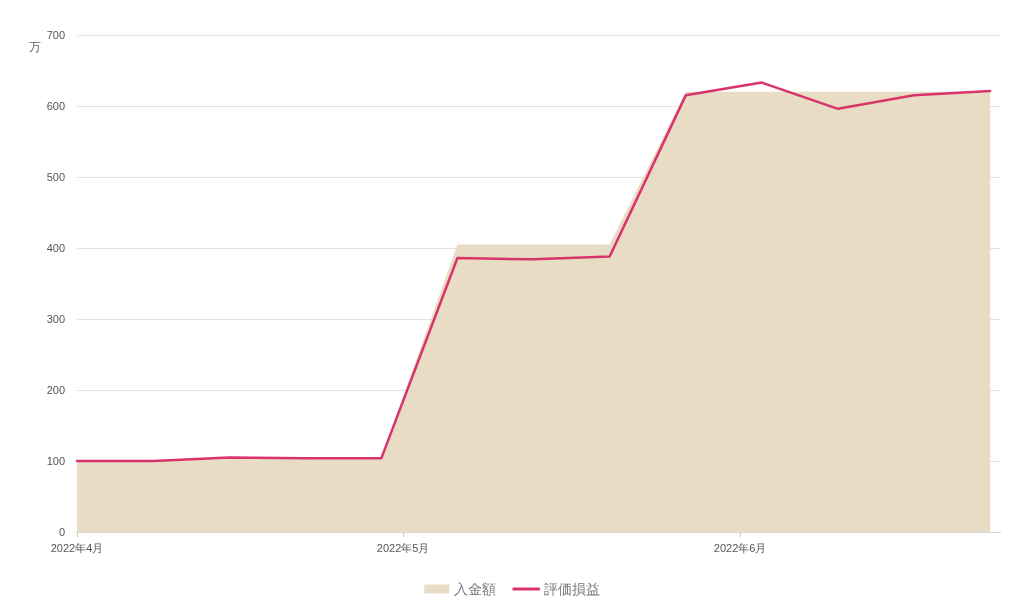  I want to click on legend-label: 評価損益, so click(571, 589).